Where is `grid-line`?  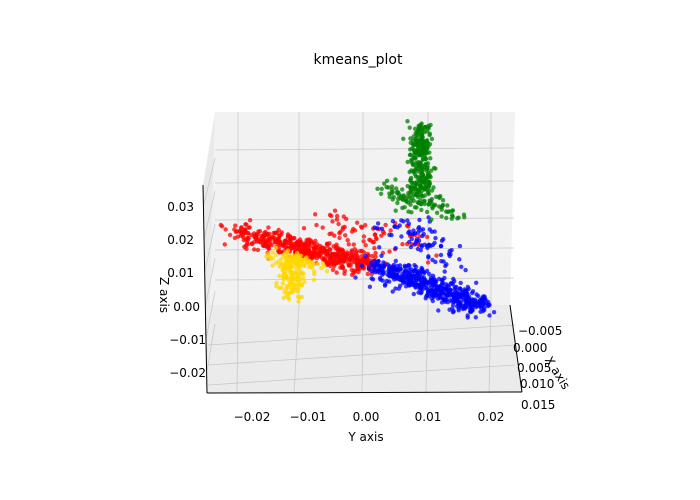 grid-line is located at coordinates (361, 335).